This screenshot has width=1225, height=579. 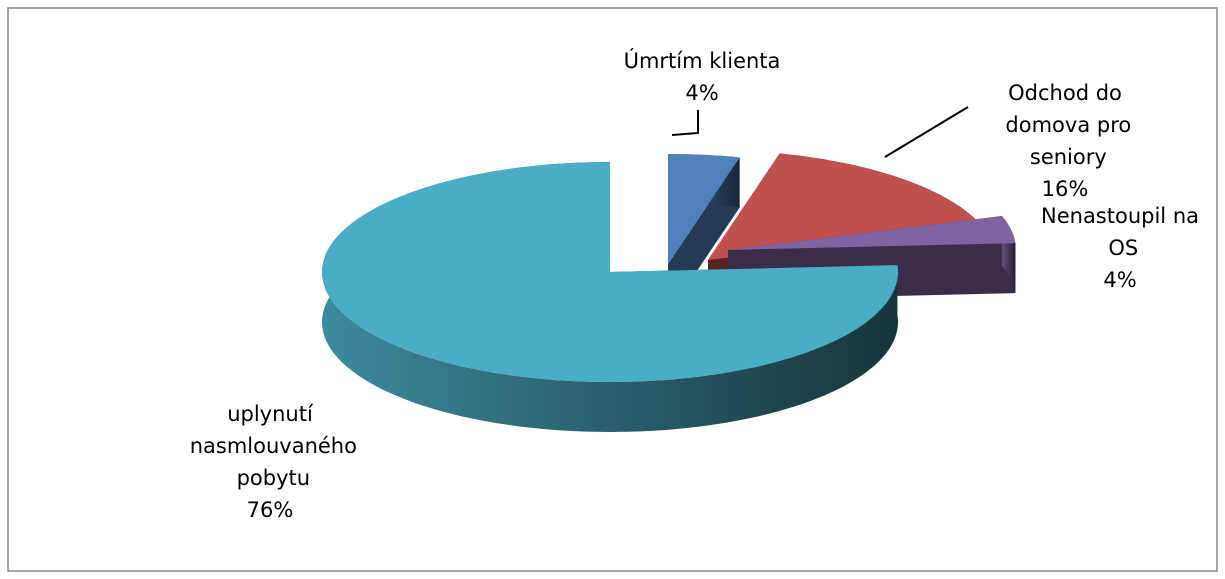 What do you see at coordinates (1065, 93) in the screenshot?
I see `label-line: Odchod do` at bounding box center [1065, 93].